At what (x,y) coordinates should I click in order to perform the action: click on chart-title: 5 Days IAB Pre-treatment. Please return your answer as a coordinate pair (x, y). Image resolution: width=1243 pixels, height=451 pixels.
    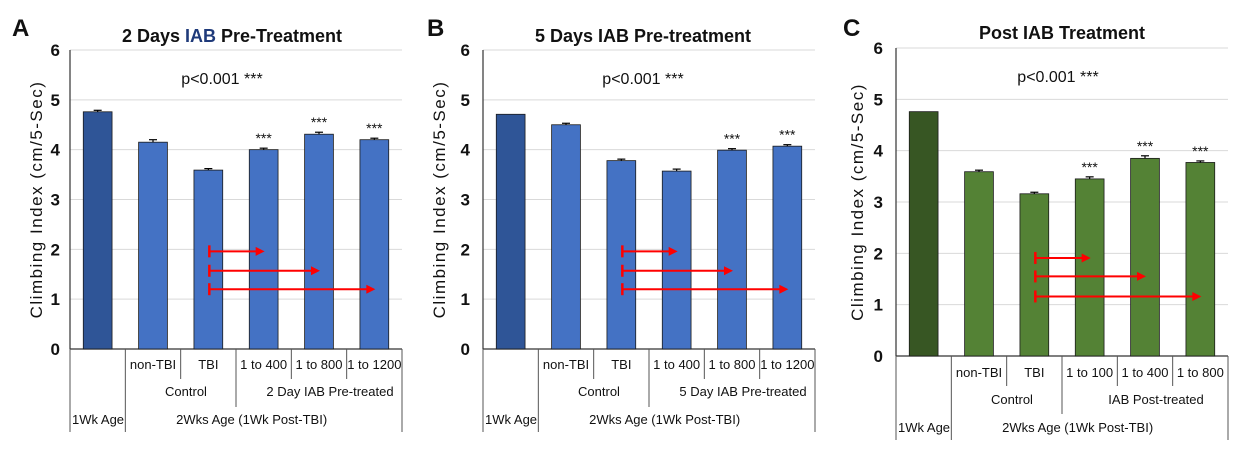
    Looking at the image, I should click on (643, 36).